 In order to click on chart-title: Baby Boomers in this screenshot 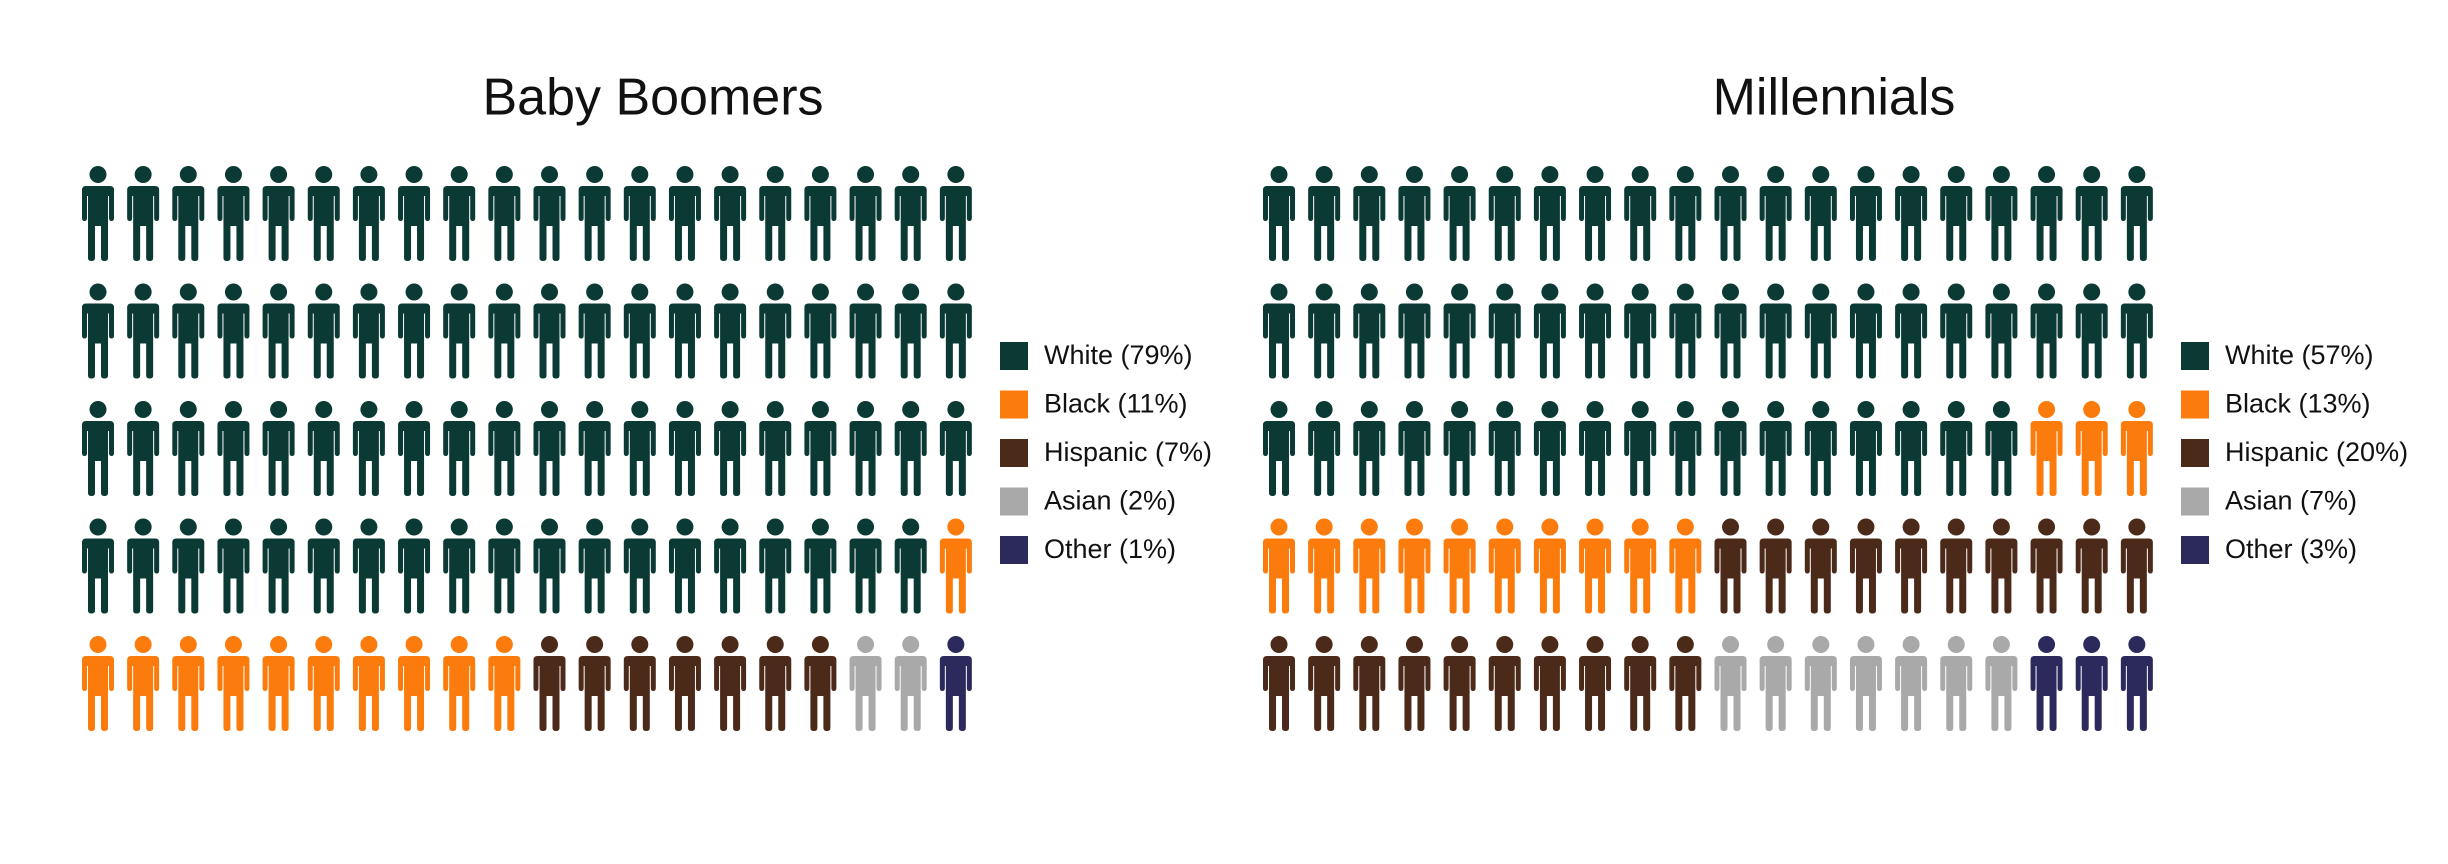, I will do `click(652, 98)`.